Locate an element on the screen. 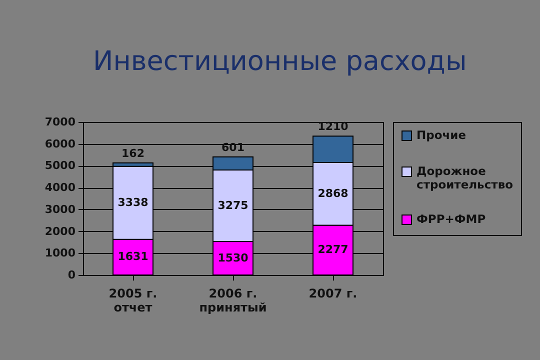 The image size is (540, 360). y-tick-label: 7000 is located at coordinates (60, 122).